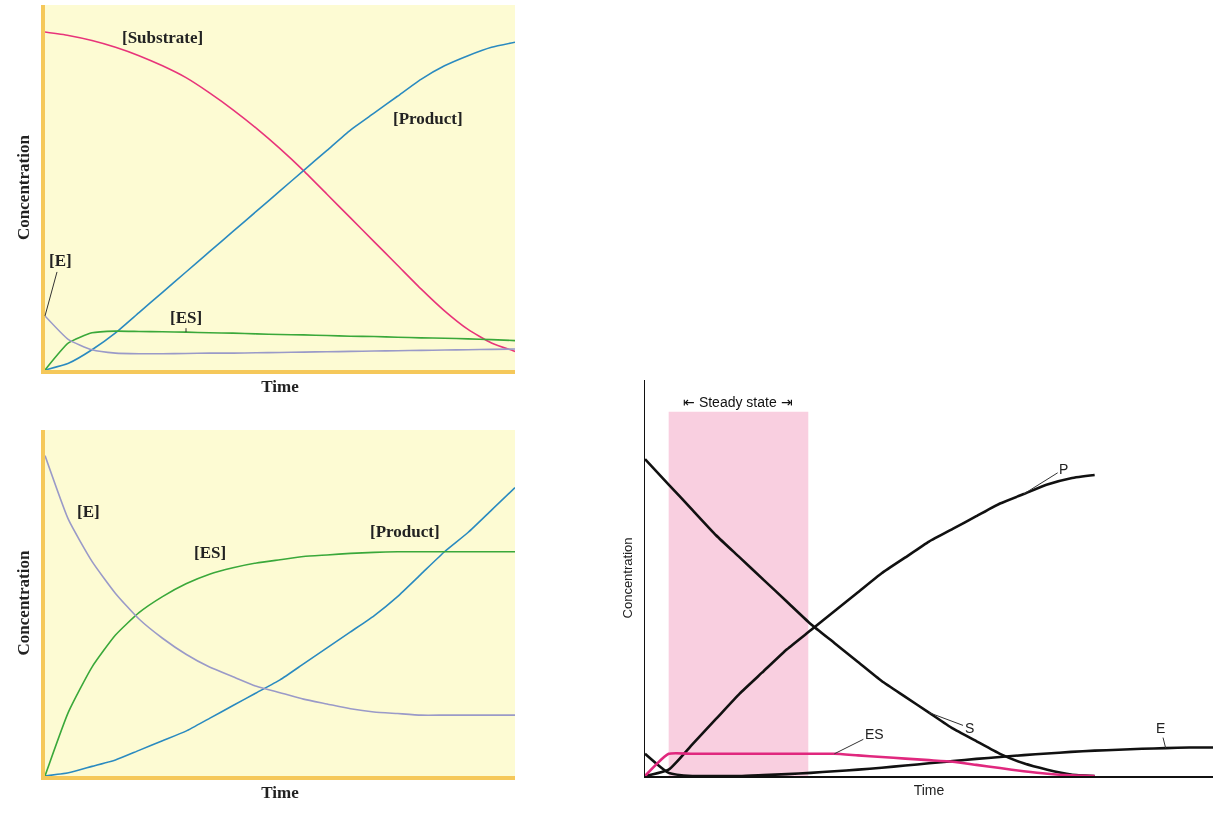 This screenshot has height=821, width=1223. What do you see at coordinates (60, 260) in the screenshot?
I see `text: [E]` at bounding box center [60, 260].